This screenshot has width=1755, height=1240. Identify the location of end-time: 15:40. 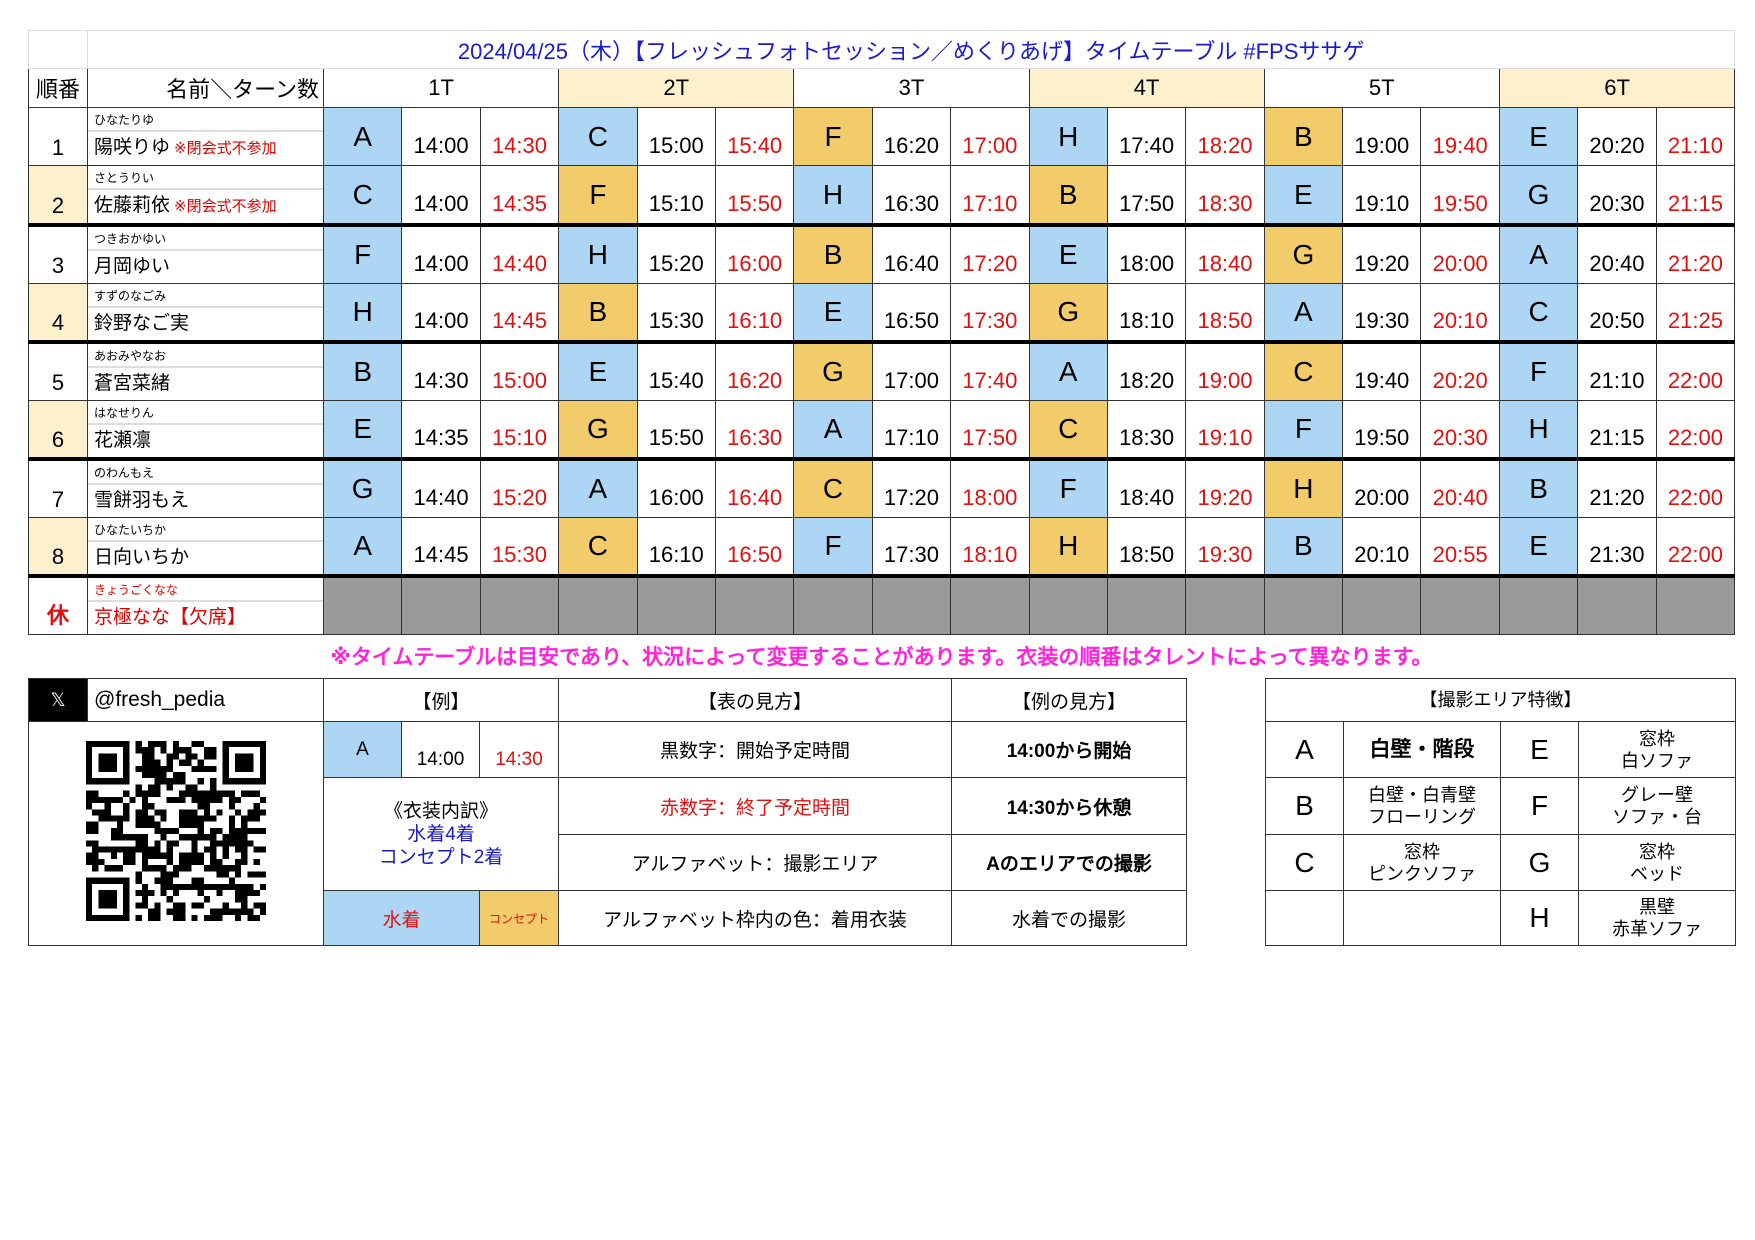
(754, 136).